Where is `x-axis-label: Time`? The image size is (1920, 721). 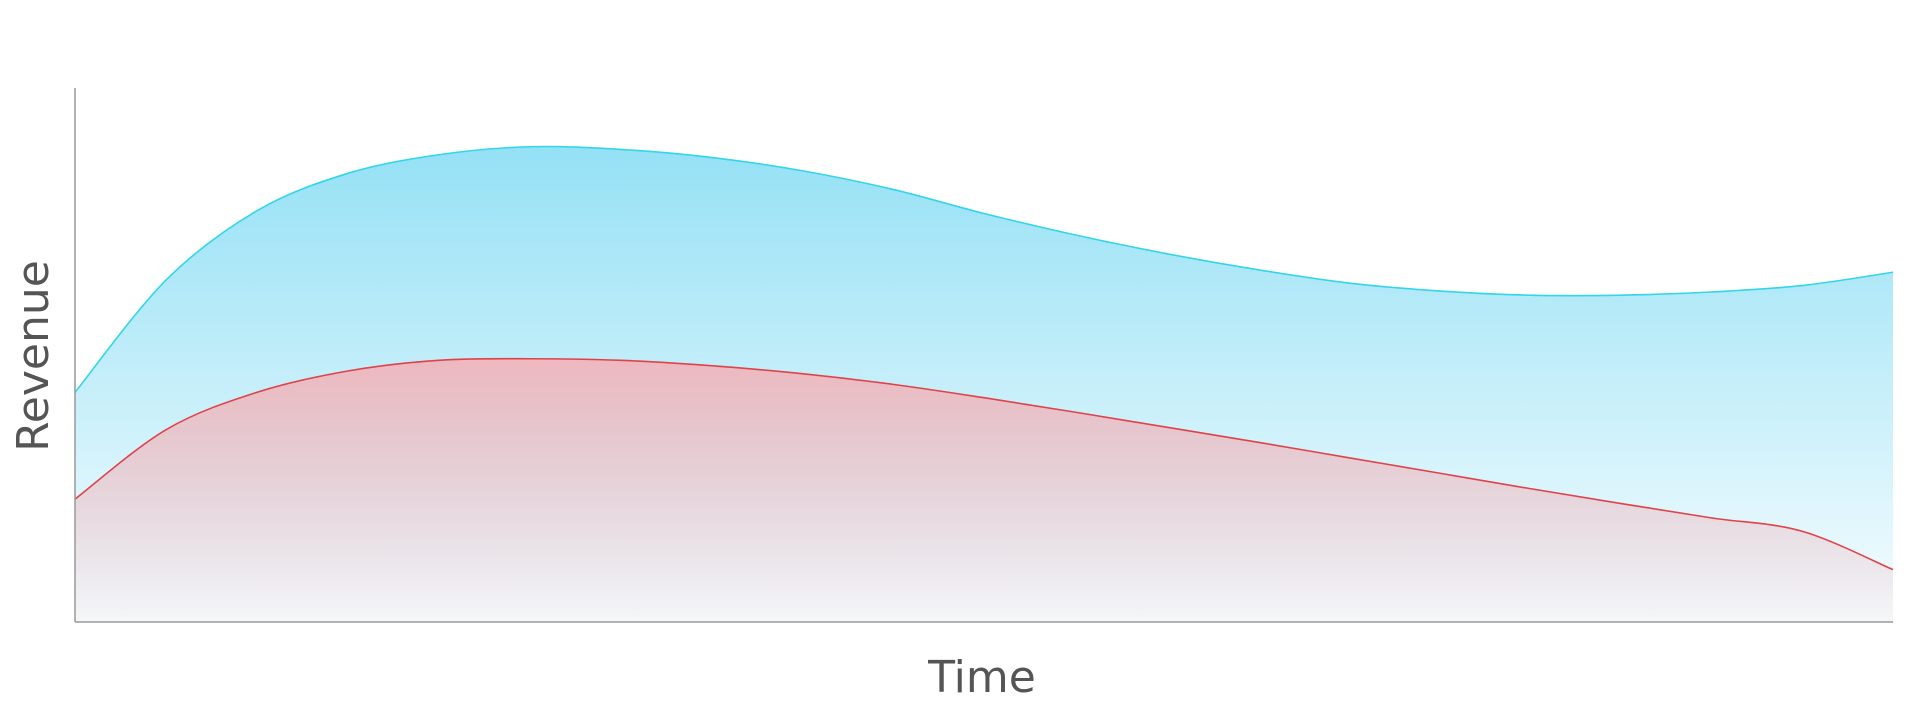
x-axis-label: Time is located at coordinates (981, 677).